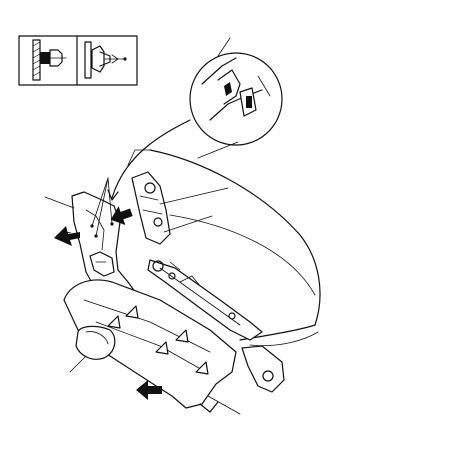  What do you see at coordinates (91, 242) in the screenshot?
I see `trim-cover-upper` at bounding box center [91, 242].